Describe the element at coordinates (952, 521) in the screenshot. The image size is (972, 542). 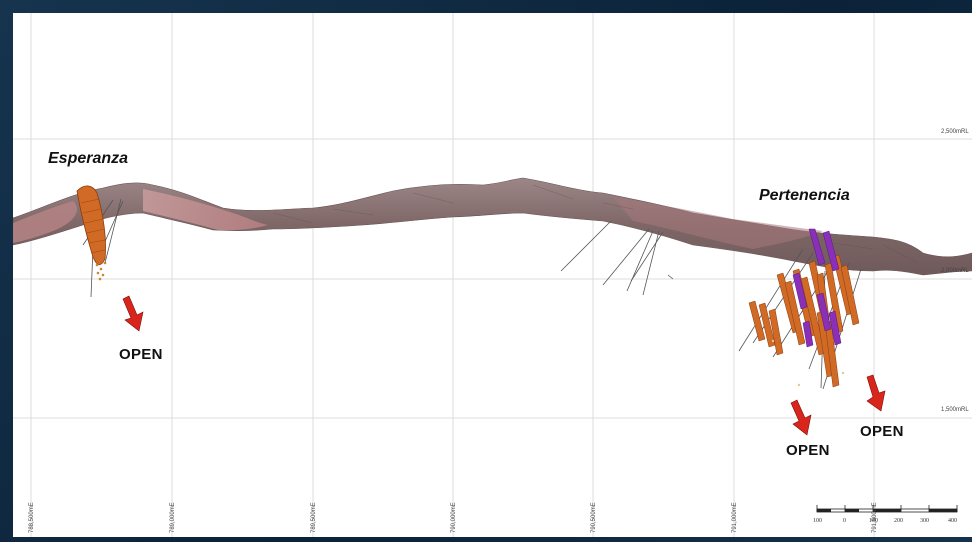
I see `scale-tick-label: 400` at that location.